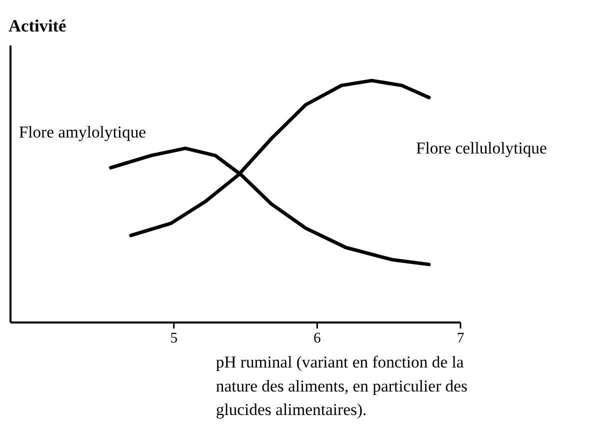 This screenshot has height=432, width=599. I want to click on x-axis-title: pH ruminal (variant en fonction de la nature des aliments, en particulier des glucides alimentaires)., so click(342, 385).